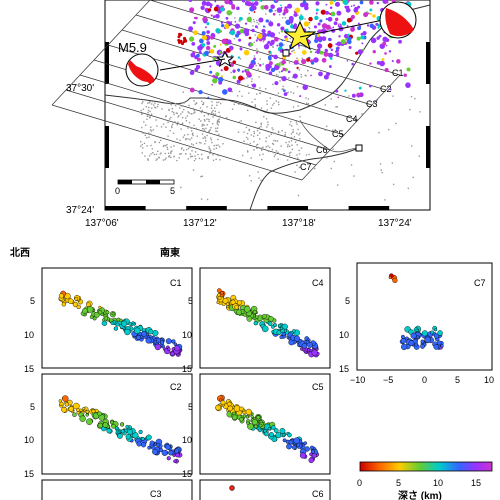 The image size is (500, 500). Describe the element at coordinates (187, 335) in the screenshot. I see `y-tick: 10` at that location.